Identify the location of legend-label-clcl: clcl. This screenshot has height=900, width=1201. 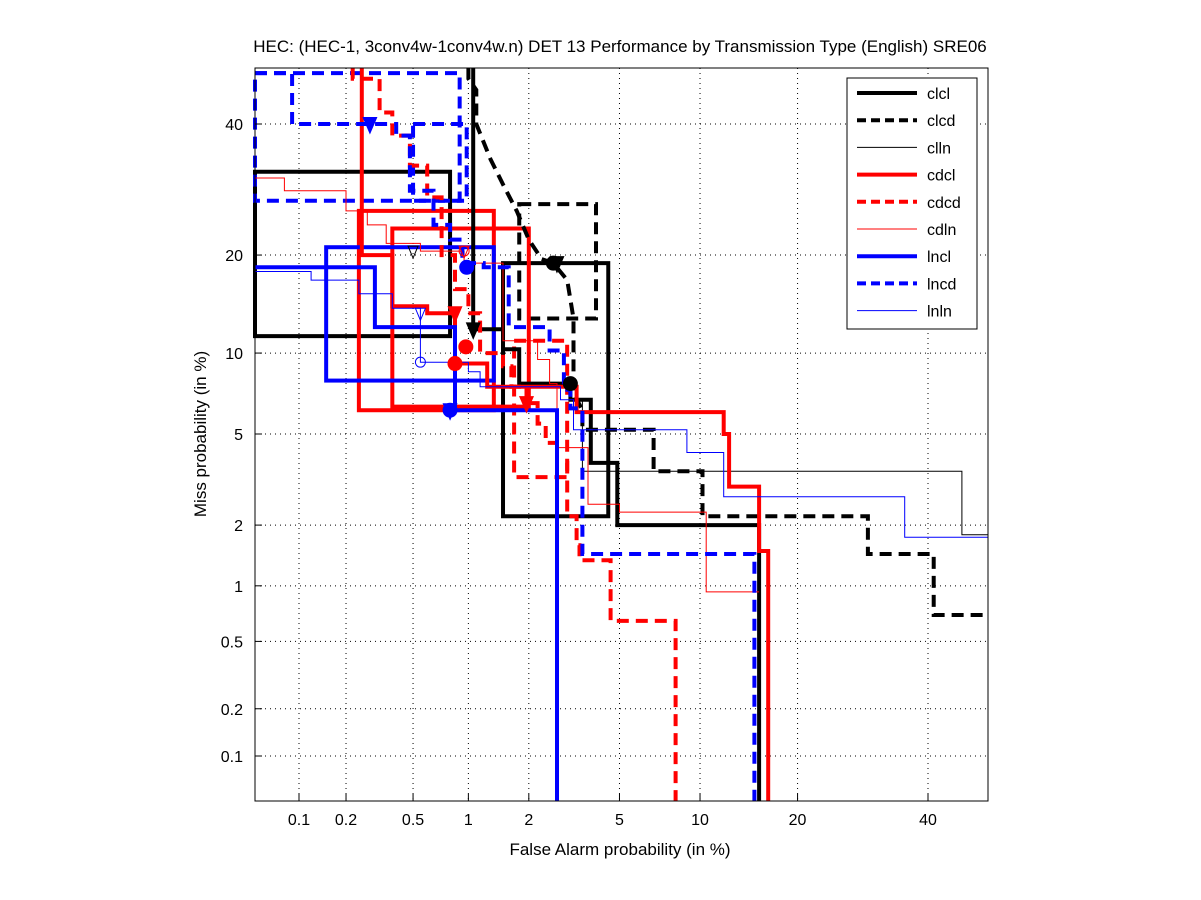
(938, 94).